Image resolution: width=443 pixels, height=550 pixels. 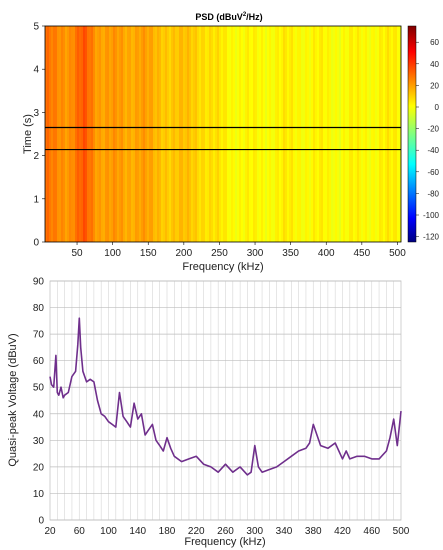 What do you see at coordinates (428, 140) in the screenshot?
I see `colorbar-ticks: 60 40 20 0 -20 -40 -60 -80 -100 -120` at bounding box center [428, 140].